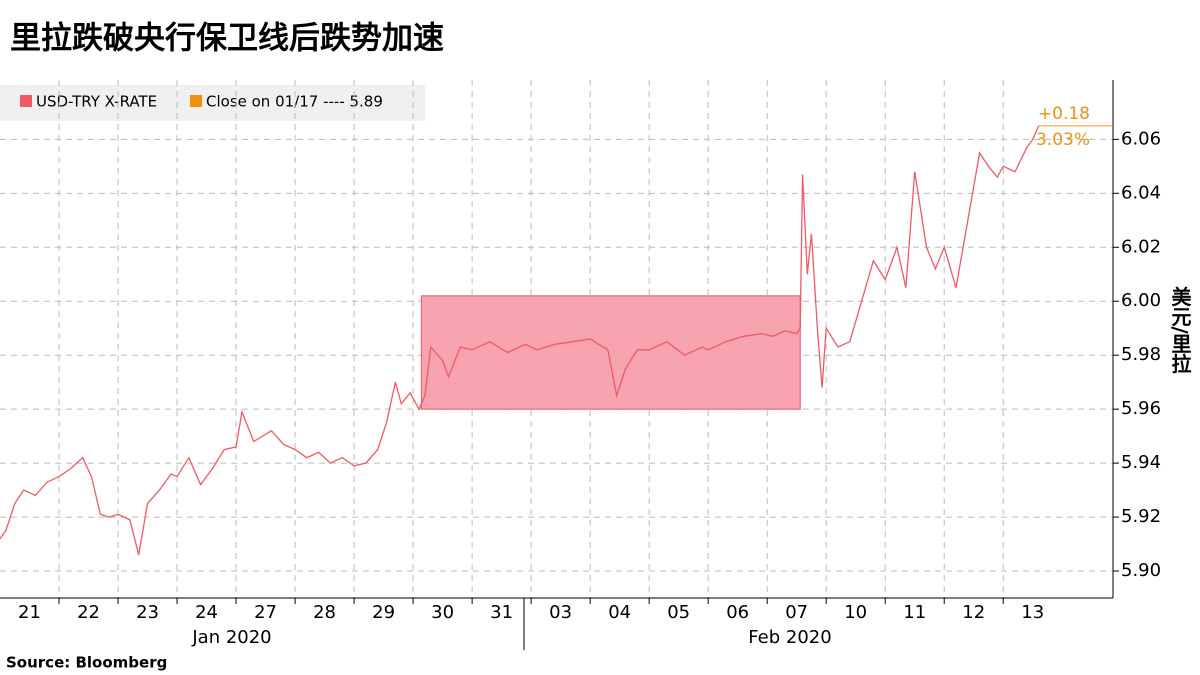 Image resolution: width=1200 pixels, height=675 pixels. Describe the element at coordinates (973, 612) in the screenshot. I see `x-tick-label: 12` at that location.